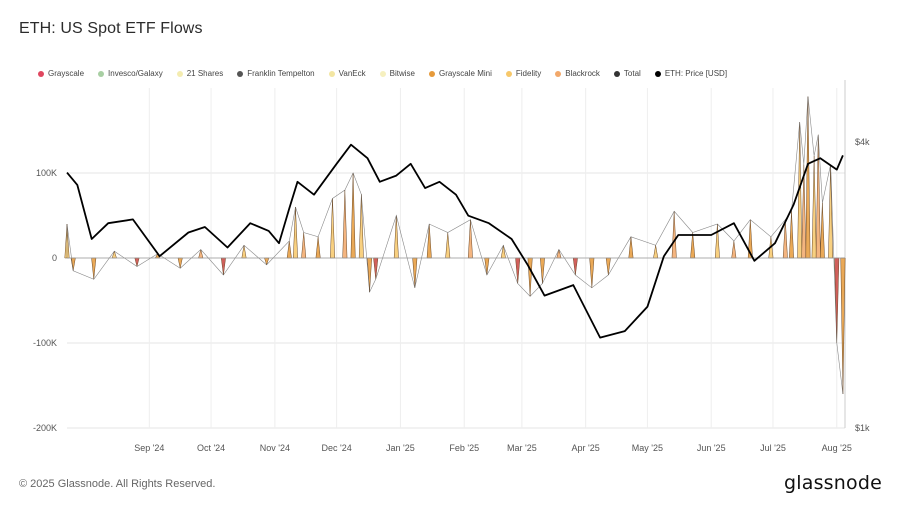 This screenshot has height=507, width=900. I want to click on legend-item-franklin-tempelton: Franklin Tempelton, so click(276, 73).